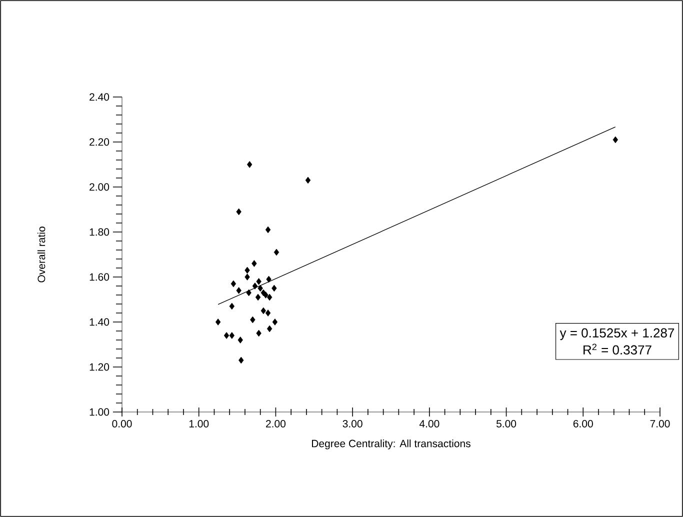  I want to click on x-tick-label: 6.00, so click(583, 424).